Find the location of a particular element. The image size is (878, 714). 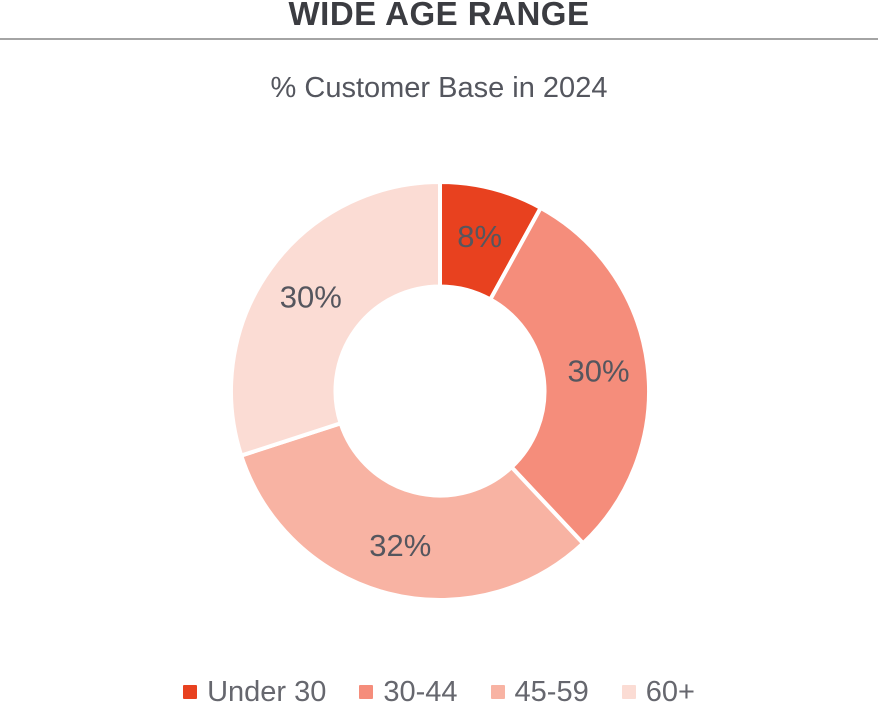

chart-legend: Under 30 30-44 45-59 60+ is located at coordinates (439, 692).